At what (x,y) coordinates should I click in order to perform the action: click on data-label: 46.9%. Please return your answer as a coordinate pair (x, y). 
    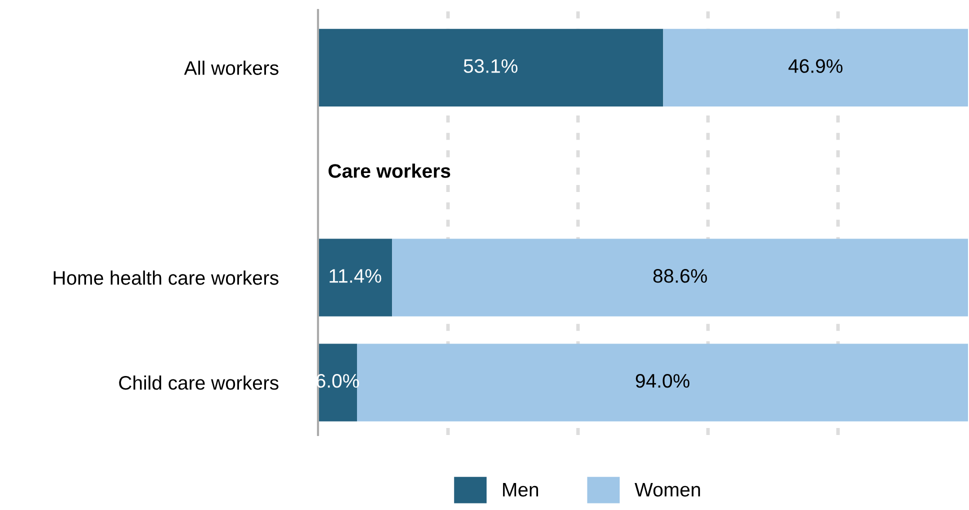
    Looking at the image, I should click on (815, 66).